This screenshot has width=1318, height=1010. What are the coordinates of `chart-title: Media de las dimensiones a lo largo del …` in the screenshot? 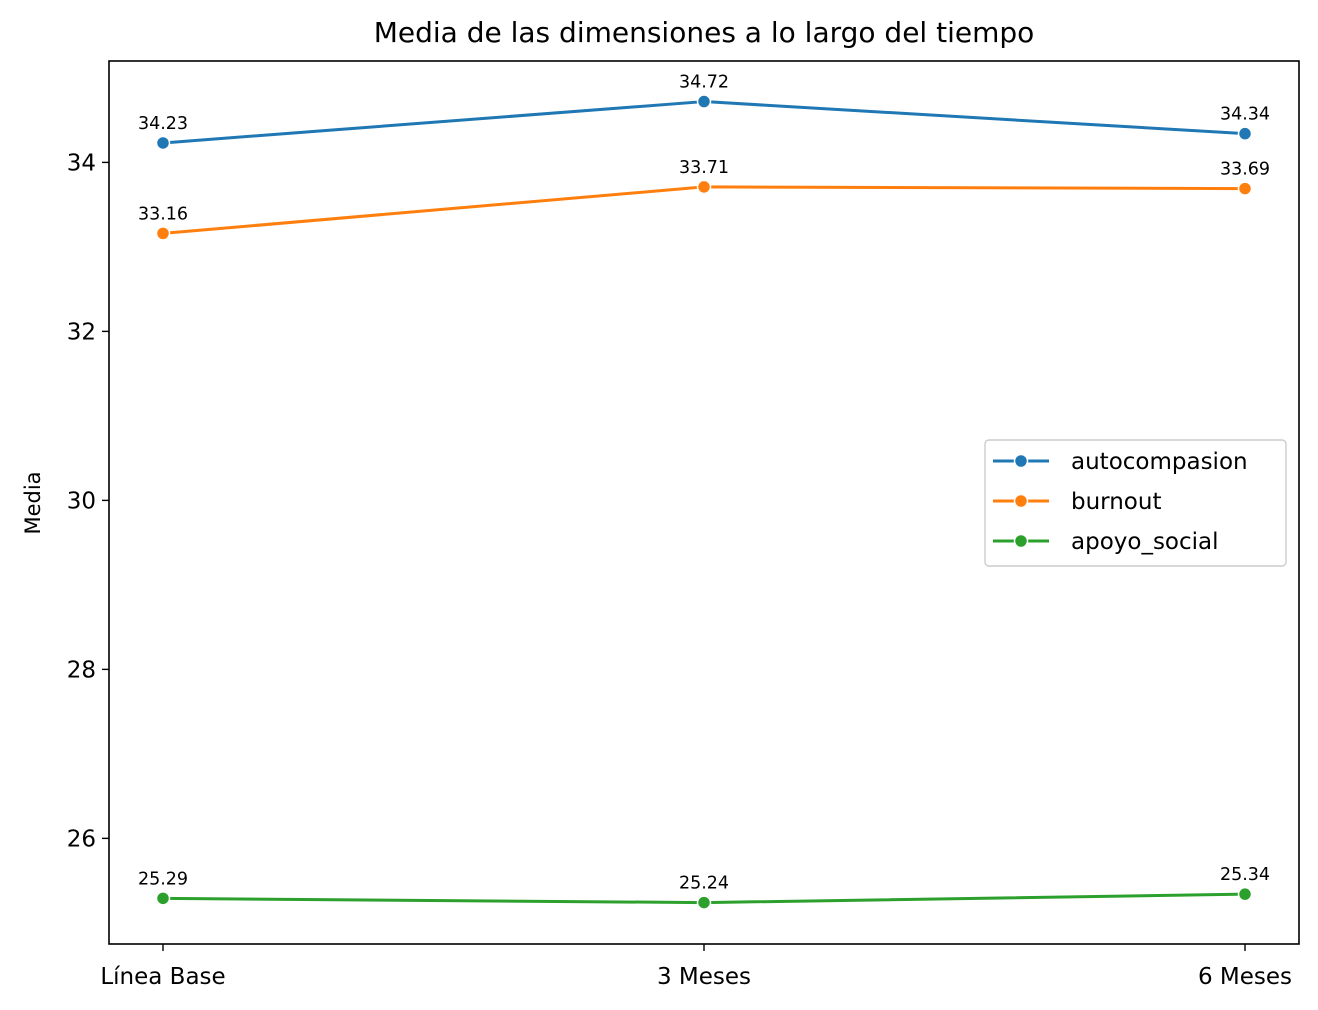 It's located at (704, 32).